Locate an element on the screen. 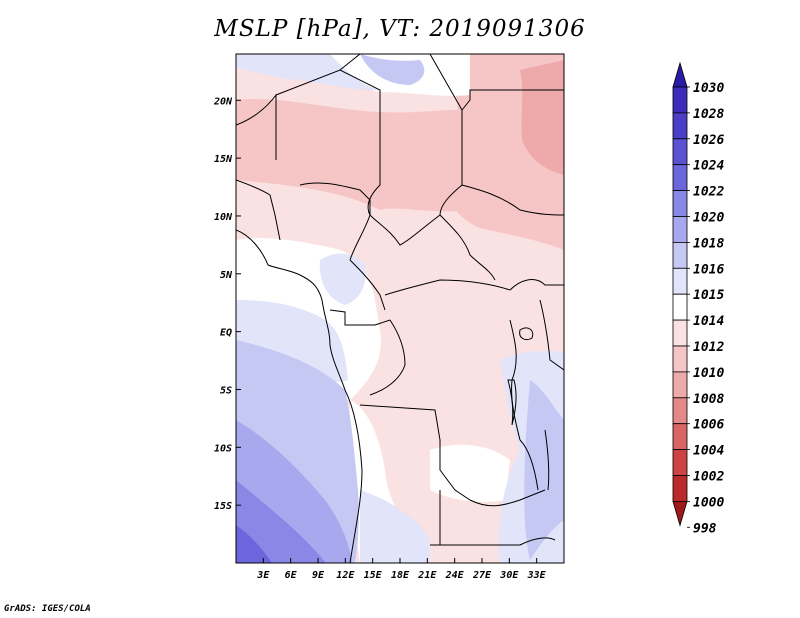 Image resolution: width=800 pixels, height=618 pixels. colorbar-label: 1030 is located at coordinates (708, 88).